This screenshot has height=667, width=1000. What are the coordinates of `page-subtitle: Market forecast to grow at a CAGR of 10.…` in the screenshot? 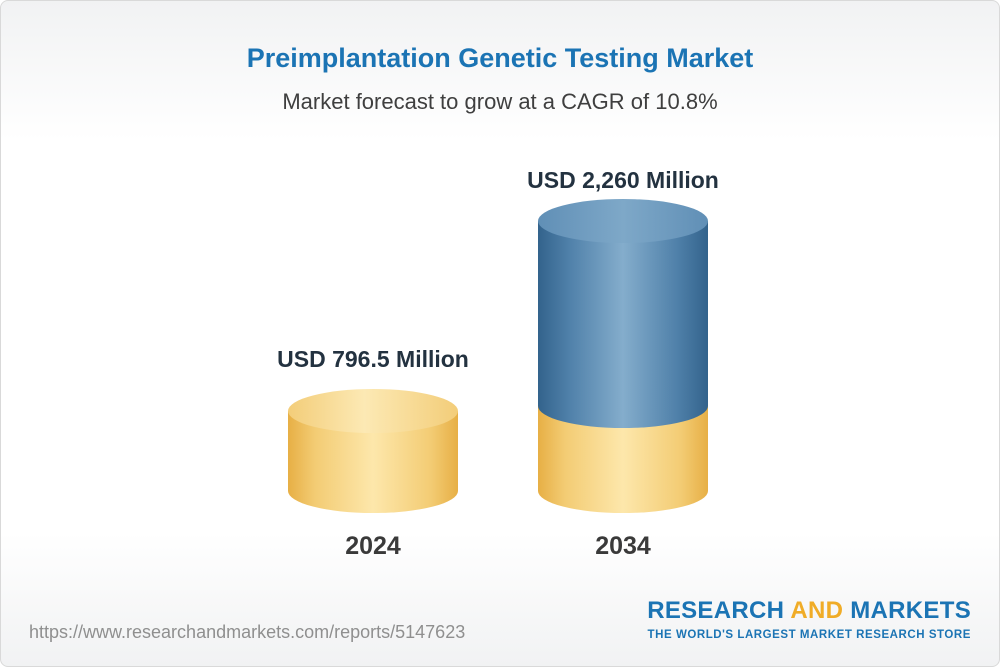 It's located at (500, 101).